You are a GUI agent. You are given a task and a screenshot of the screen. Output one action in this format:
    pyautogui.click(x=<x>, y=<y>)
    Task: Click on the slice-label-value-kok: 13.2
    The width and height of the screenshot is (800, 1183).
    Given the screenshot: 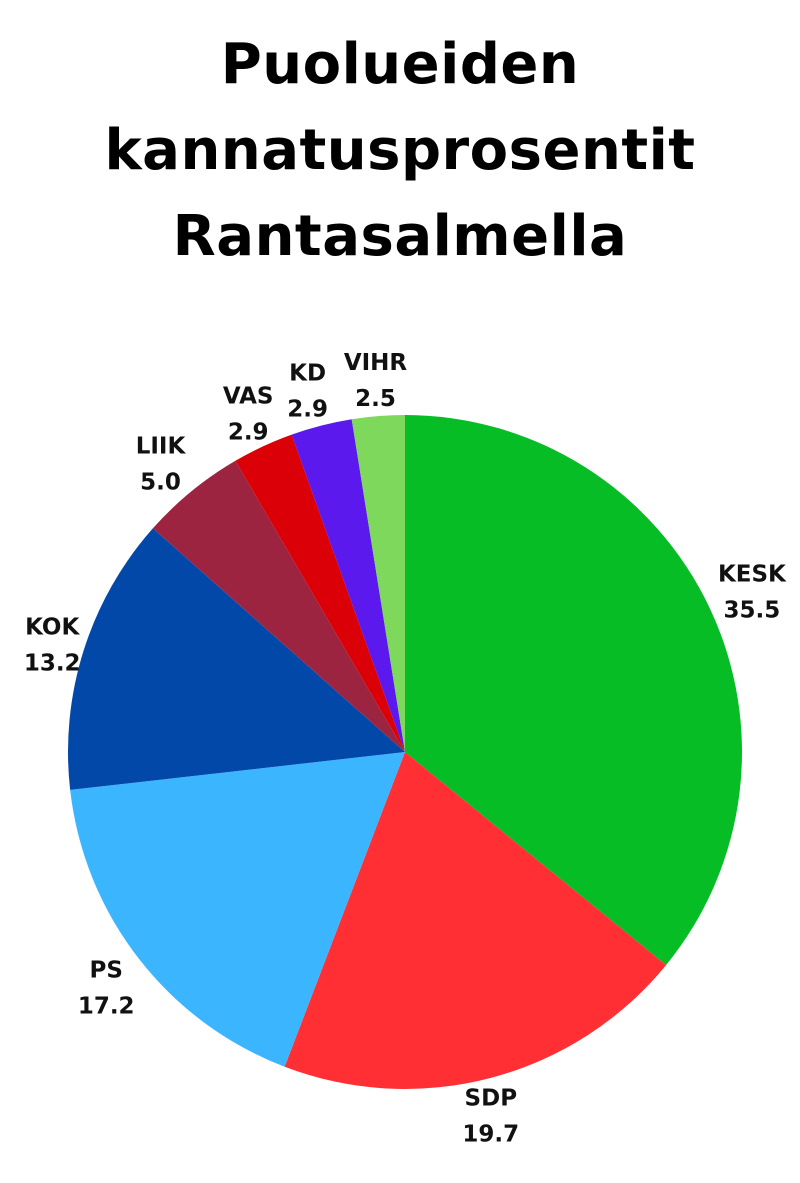 What is the action you would take?
    pyautogui.click(x=52, y=663)
    